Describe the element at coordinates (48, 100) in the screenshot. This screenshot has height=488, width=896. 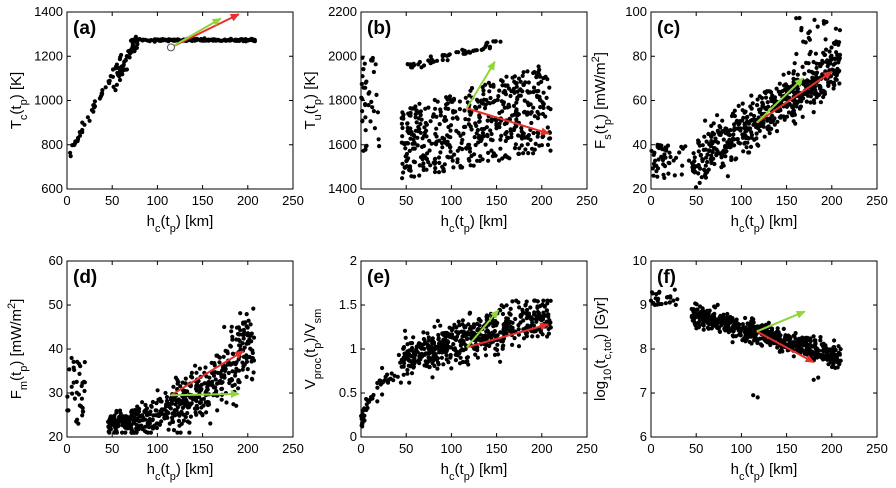
I see `y-tick-label: 1000` at that location.